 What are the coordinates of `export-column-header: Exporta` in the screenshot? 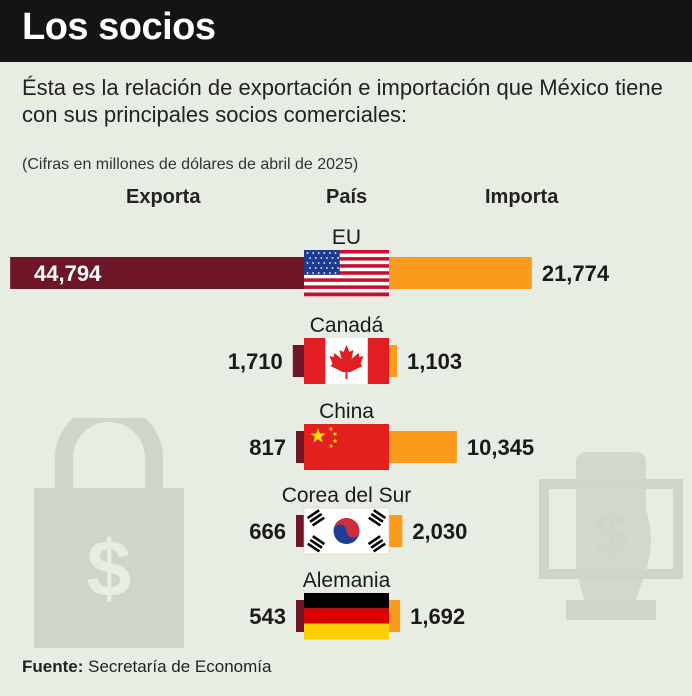 It's located at (163, 197).